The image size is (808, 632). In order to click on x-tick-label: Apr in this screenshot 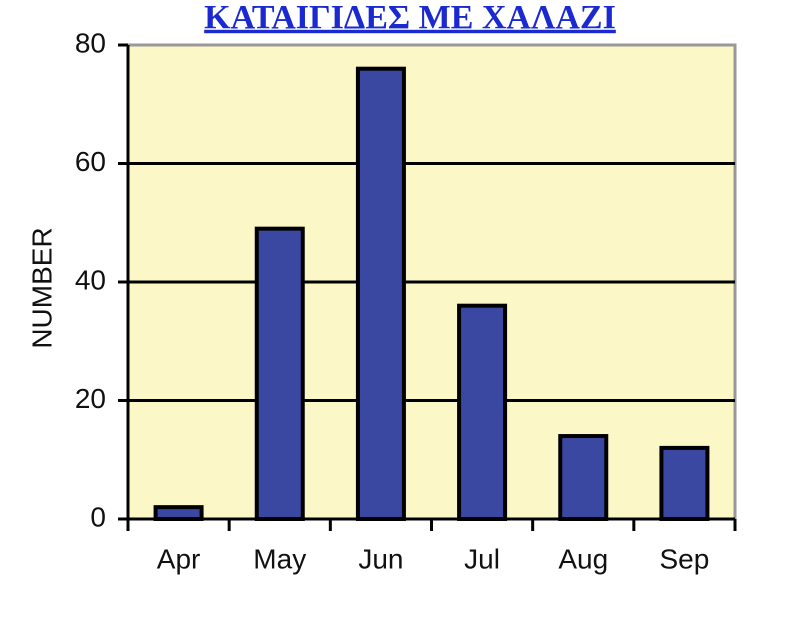, I will do `click(179, 558)`.